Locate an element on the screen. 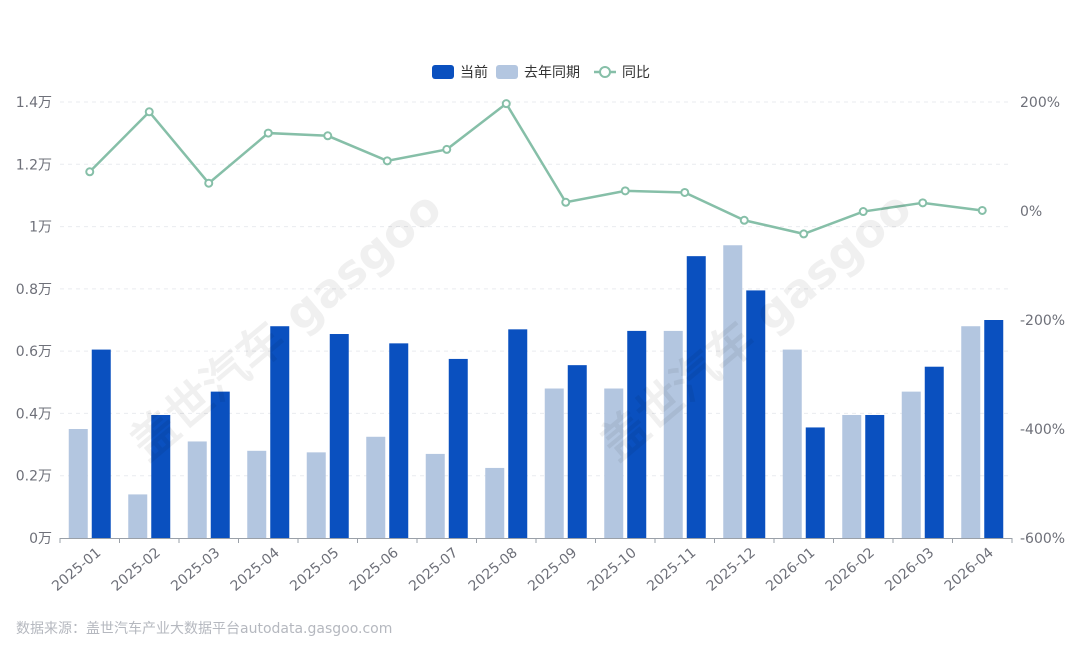 The width and height of the screenshot is (1080, 650). y-left-tick-label: 1万 is located at coordinates (40, 228).